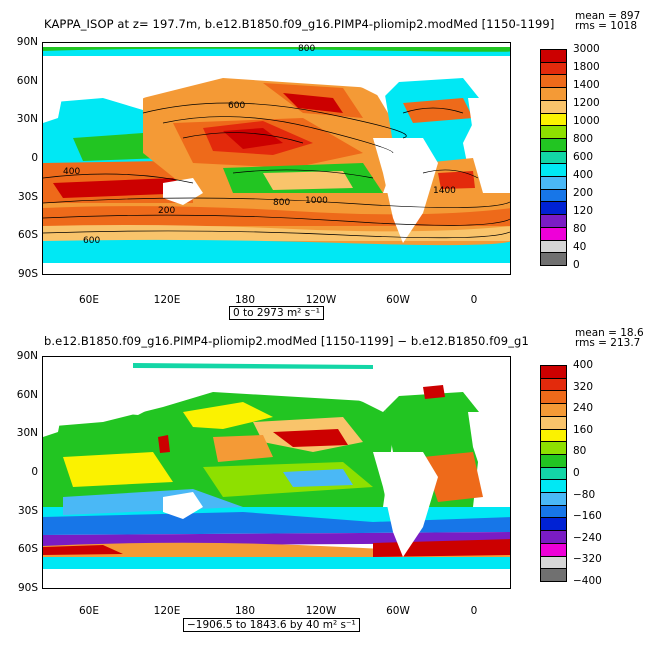 The width and height of the screenshot is (647, 647). I want to click on contour-label: 600, so click(237, 106).